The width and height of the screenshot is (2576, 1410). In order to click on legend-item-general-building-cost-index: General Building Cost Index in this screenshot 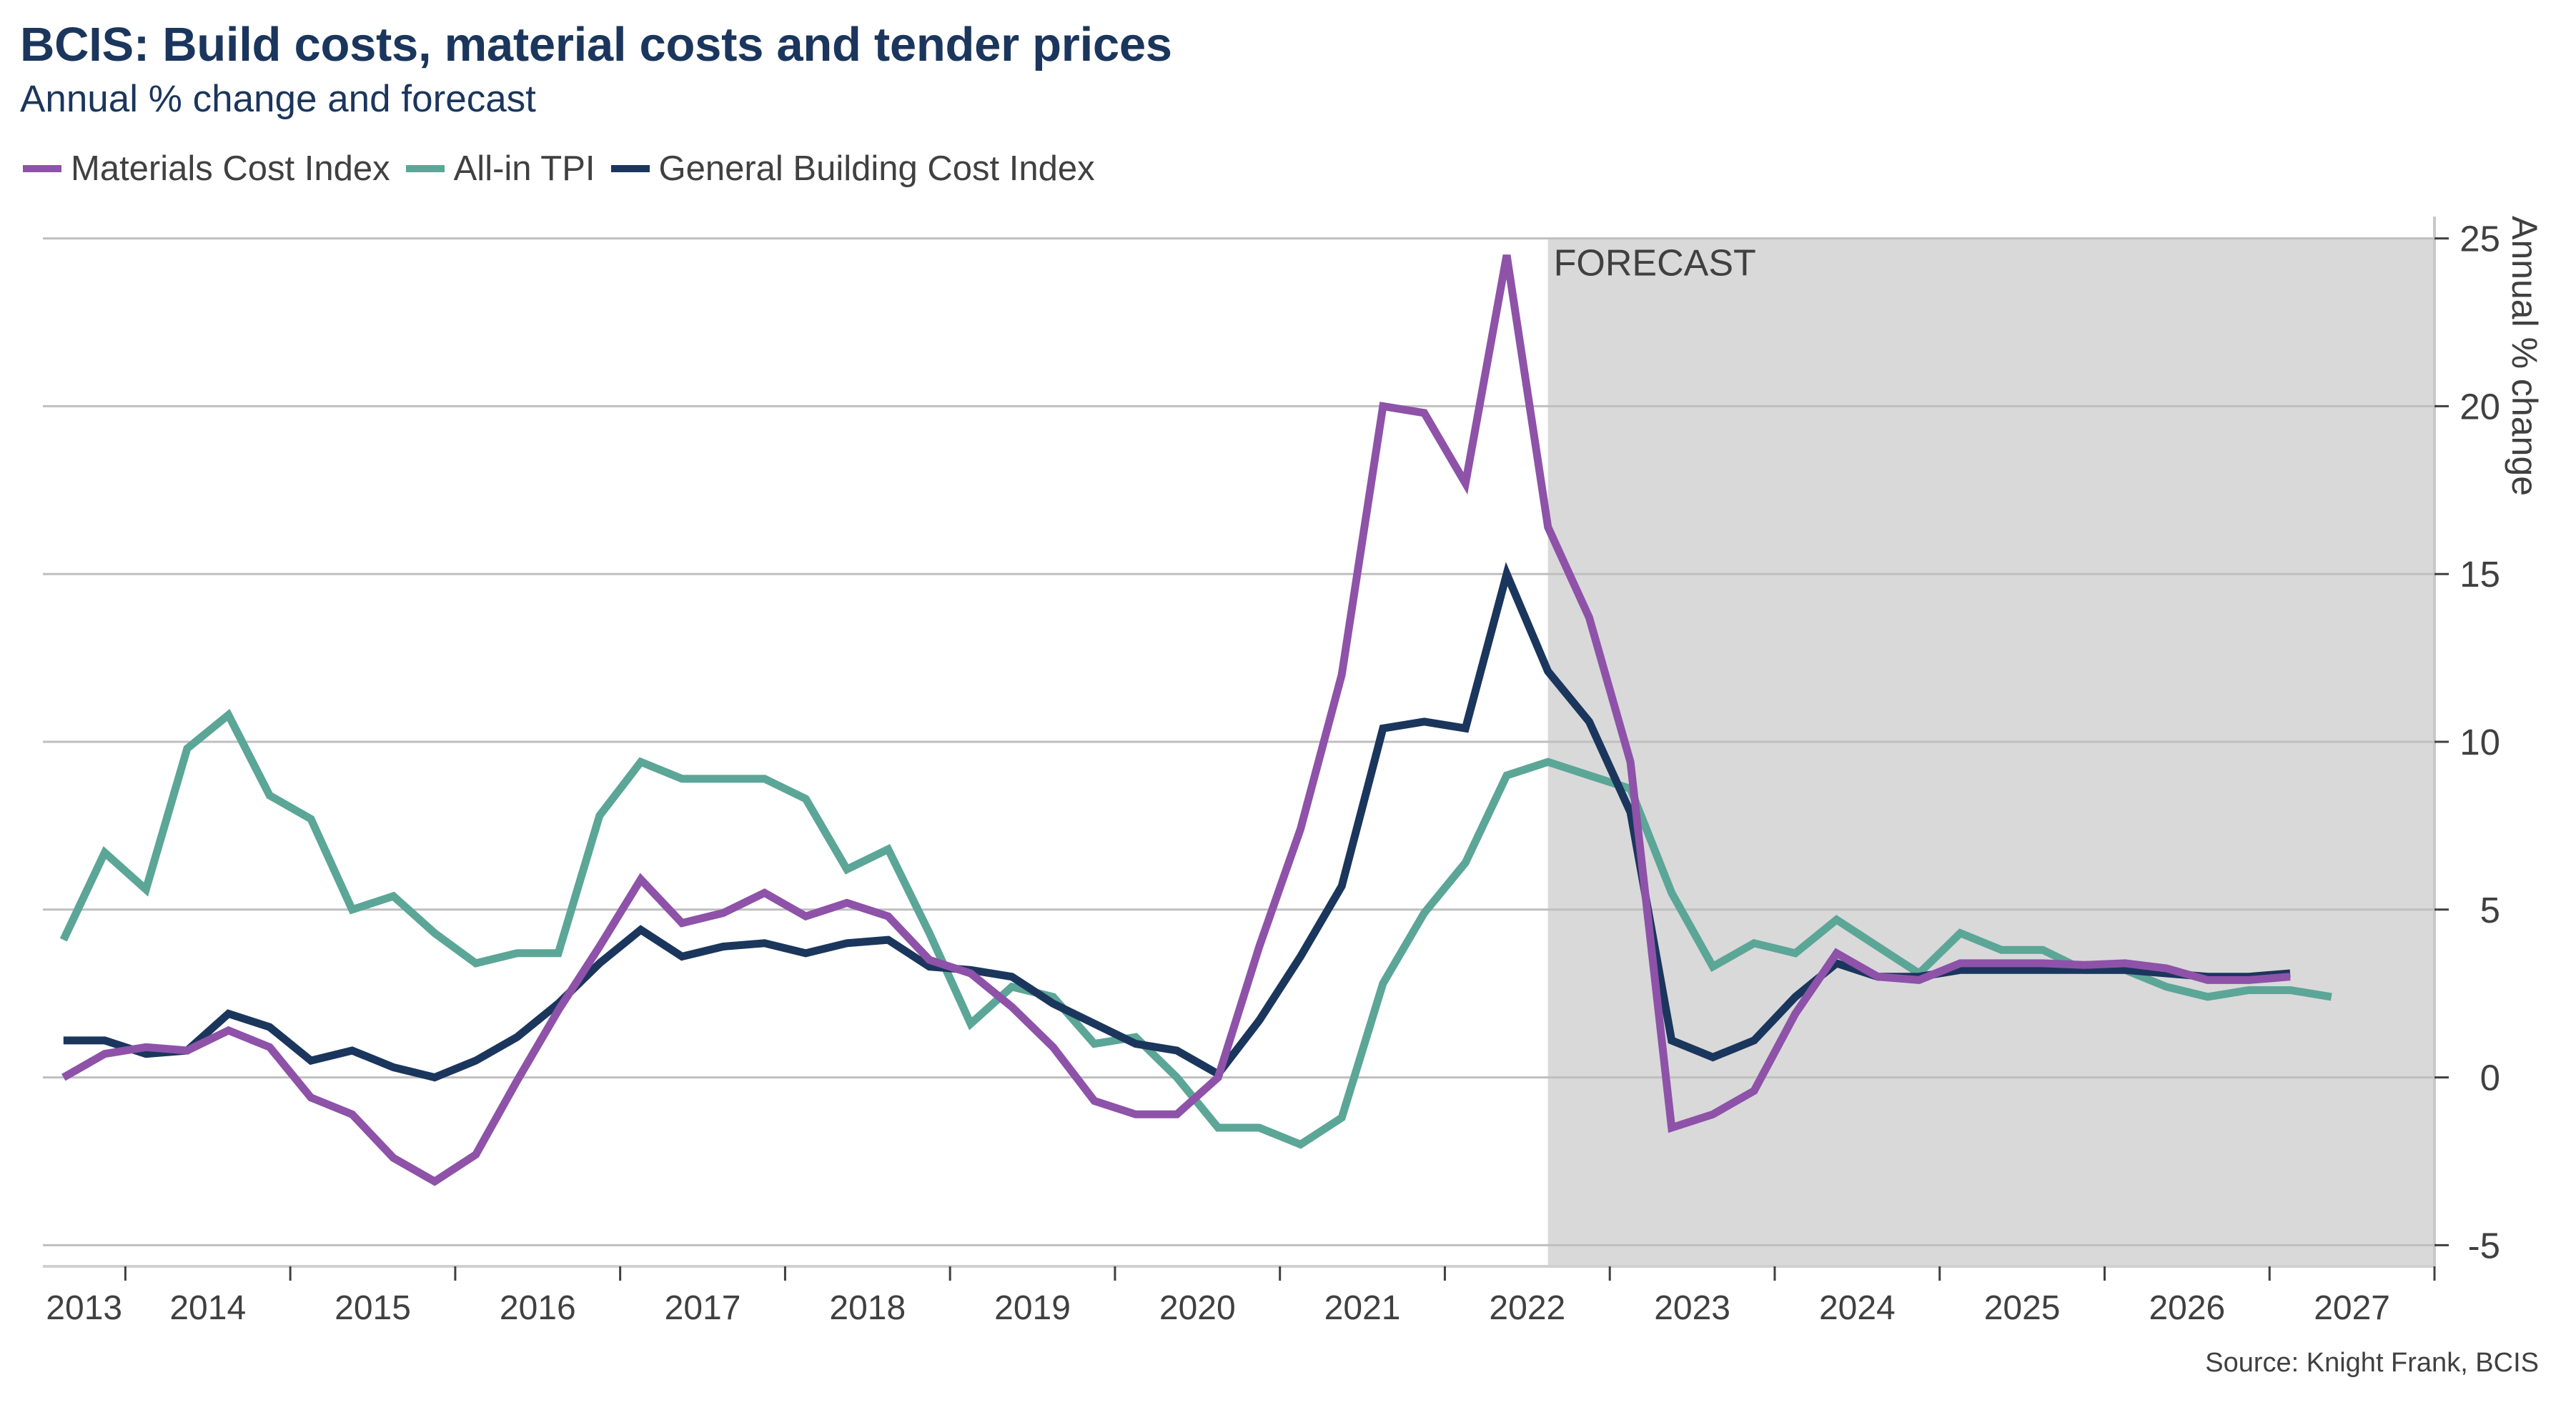, I will do `click(853, 169)`.